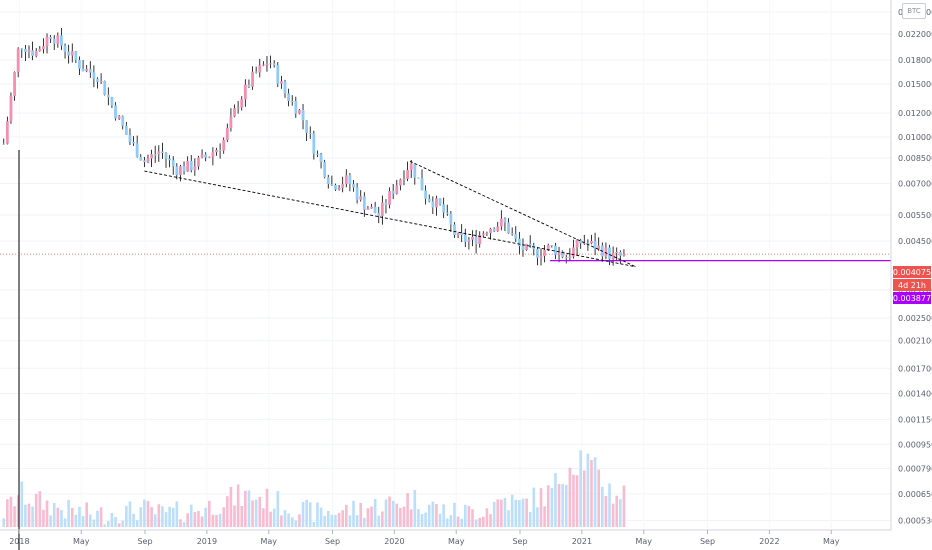 The width and height of the screenshot is (932, 550). What do you see at coordinates (912, 272) in the screenshot?
I see `last-price-tag-text: 0.004075` at bounding box center [912, 272].